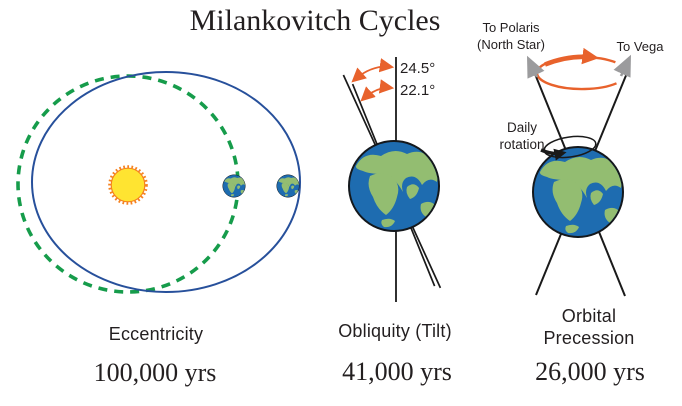  Describe the element at coordinates (522, 136) in the screenshot. I see `daily-rotation-label: Daily rotation` at that location.